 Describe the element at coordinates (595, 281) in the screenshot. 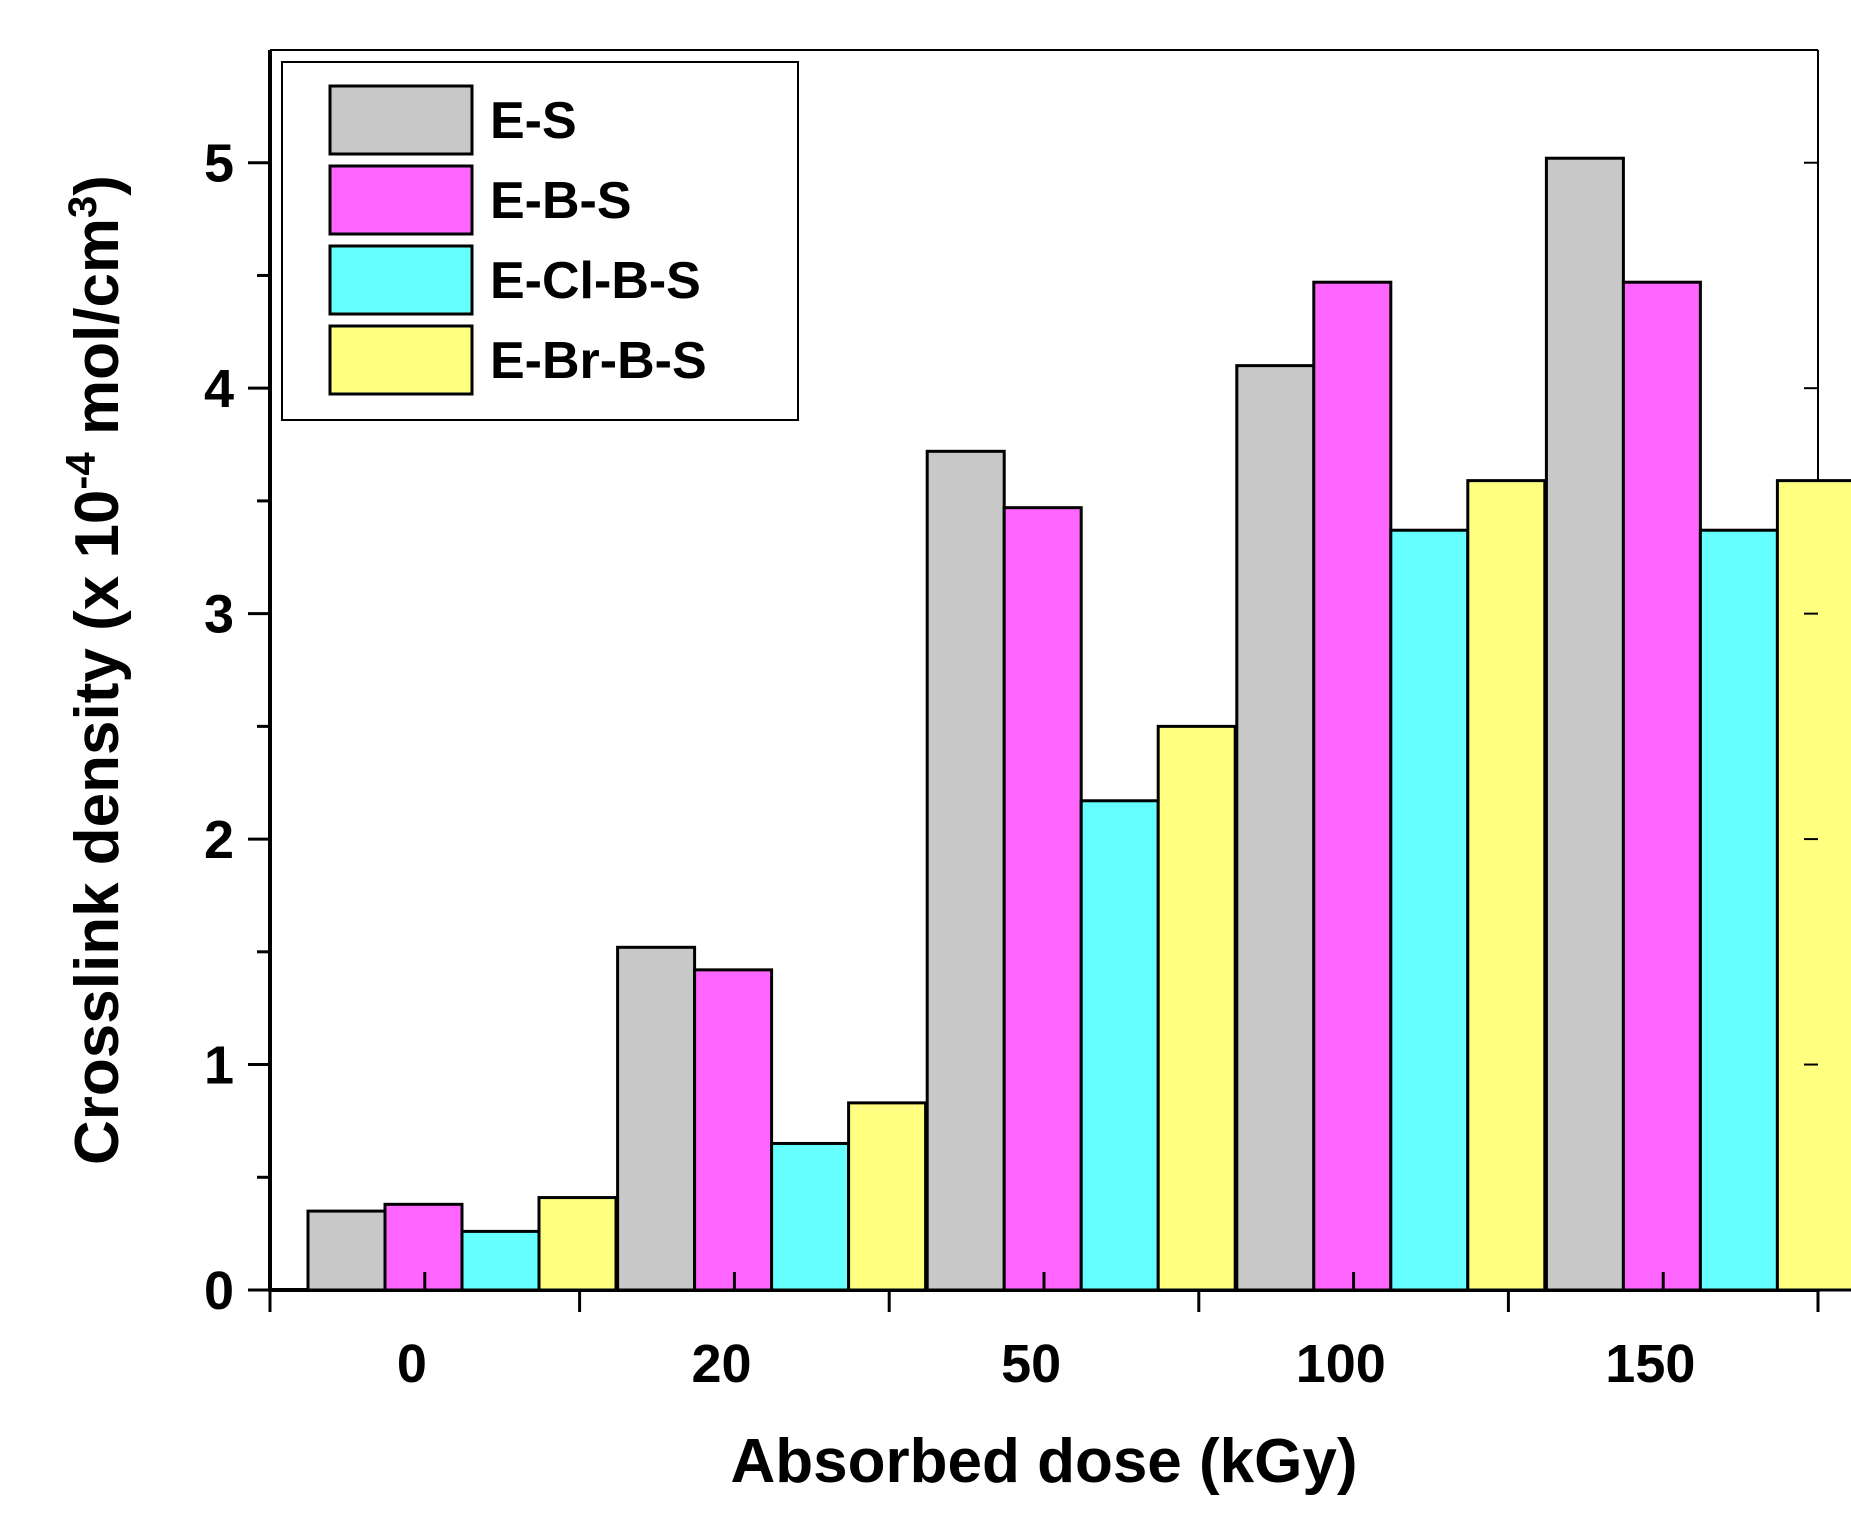

I see `legend-label: E-Cl-B-S` at that location.